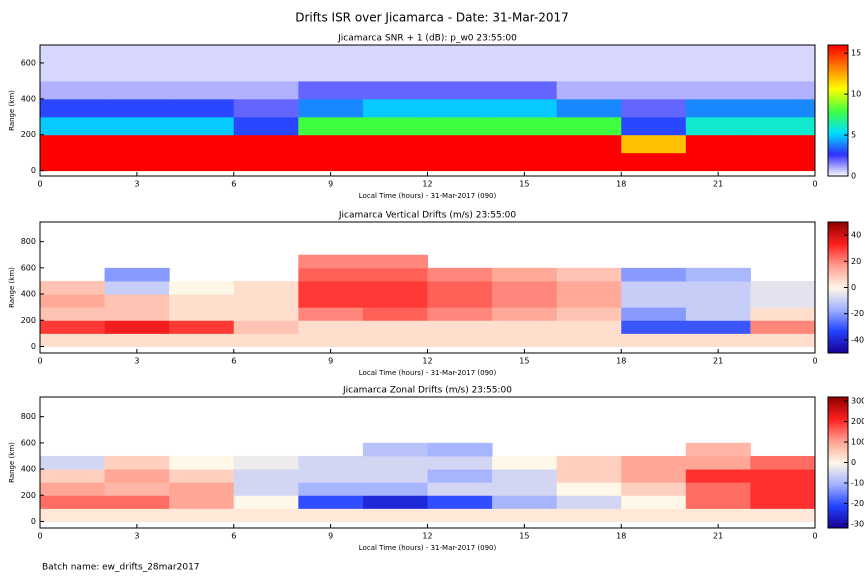  Describe the element at coordinates (427, 361) in the screenshot. I see `x-tick-label: 12` at that location.